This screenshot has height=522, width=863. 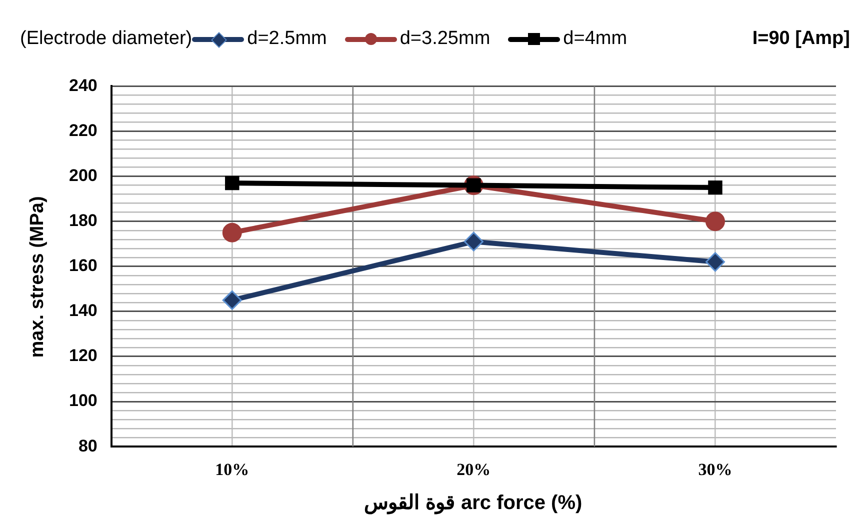 I want to click on y-tick-label: 80, so click(x=88, y=446).